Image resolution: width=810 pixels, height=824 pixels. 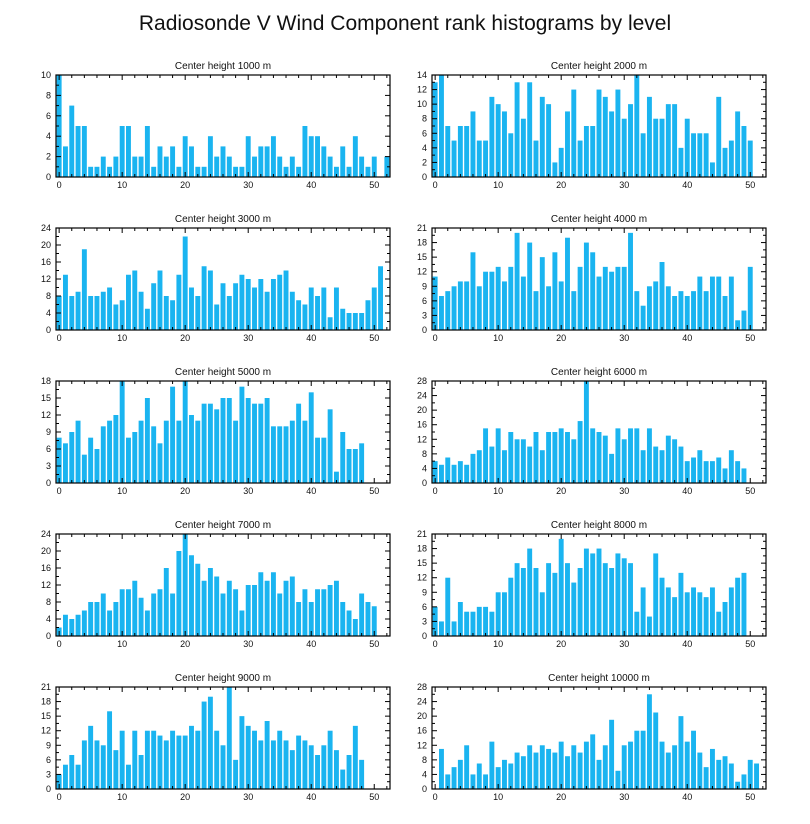 I want to click on y-tick-label: 24, so click(x=422, y=396).